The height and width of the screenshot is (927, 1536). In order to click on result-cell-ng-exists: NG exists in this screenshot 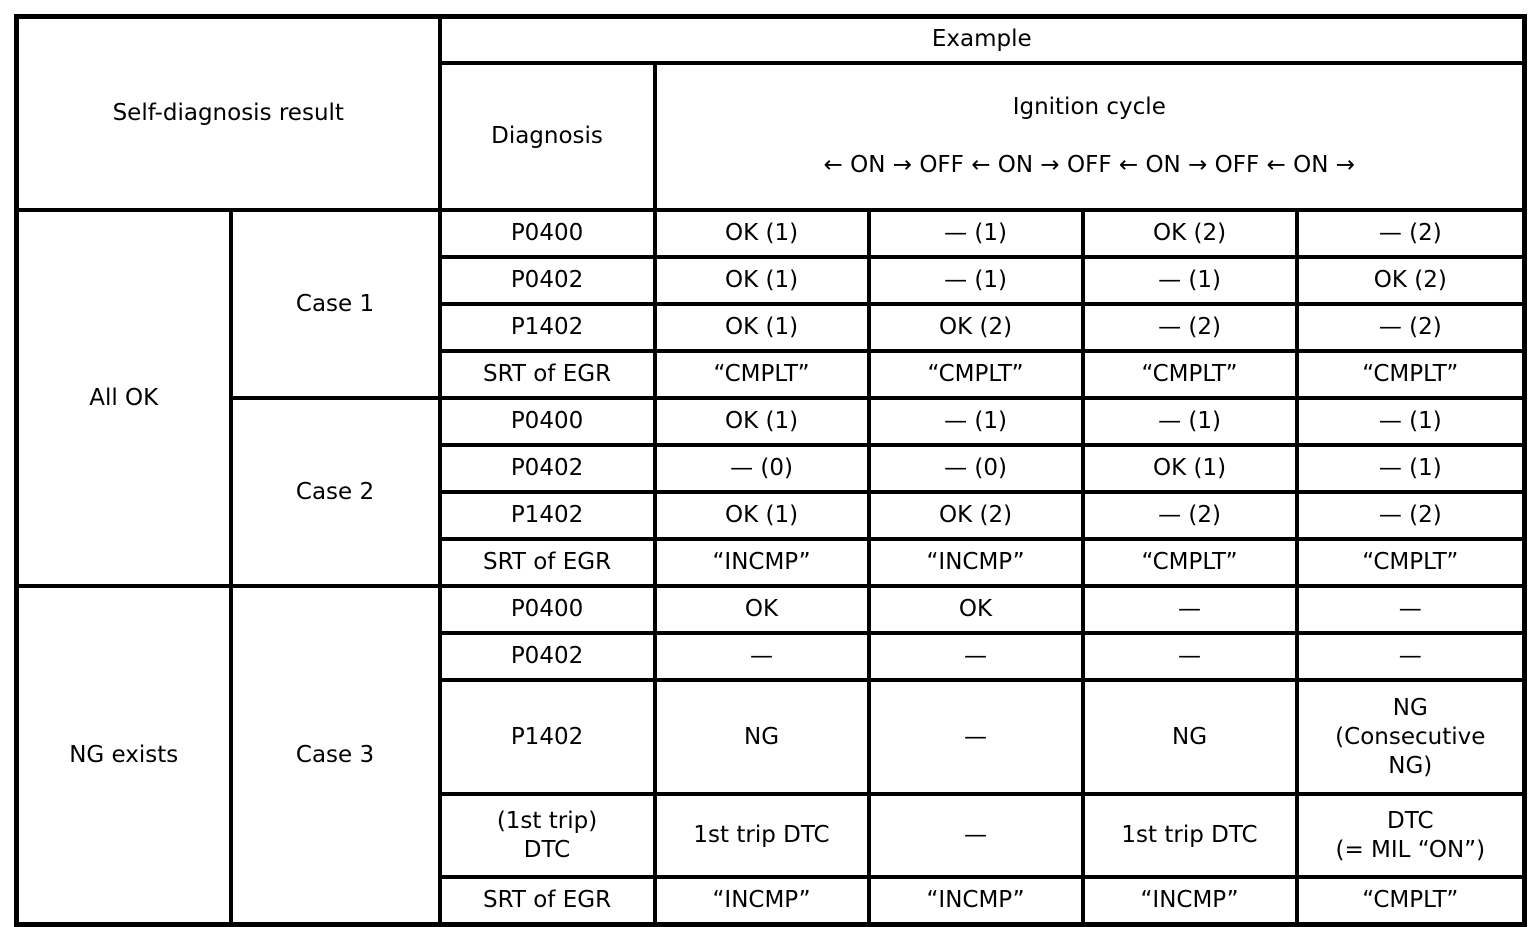, I will do `click(123, 755)`.